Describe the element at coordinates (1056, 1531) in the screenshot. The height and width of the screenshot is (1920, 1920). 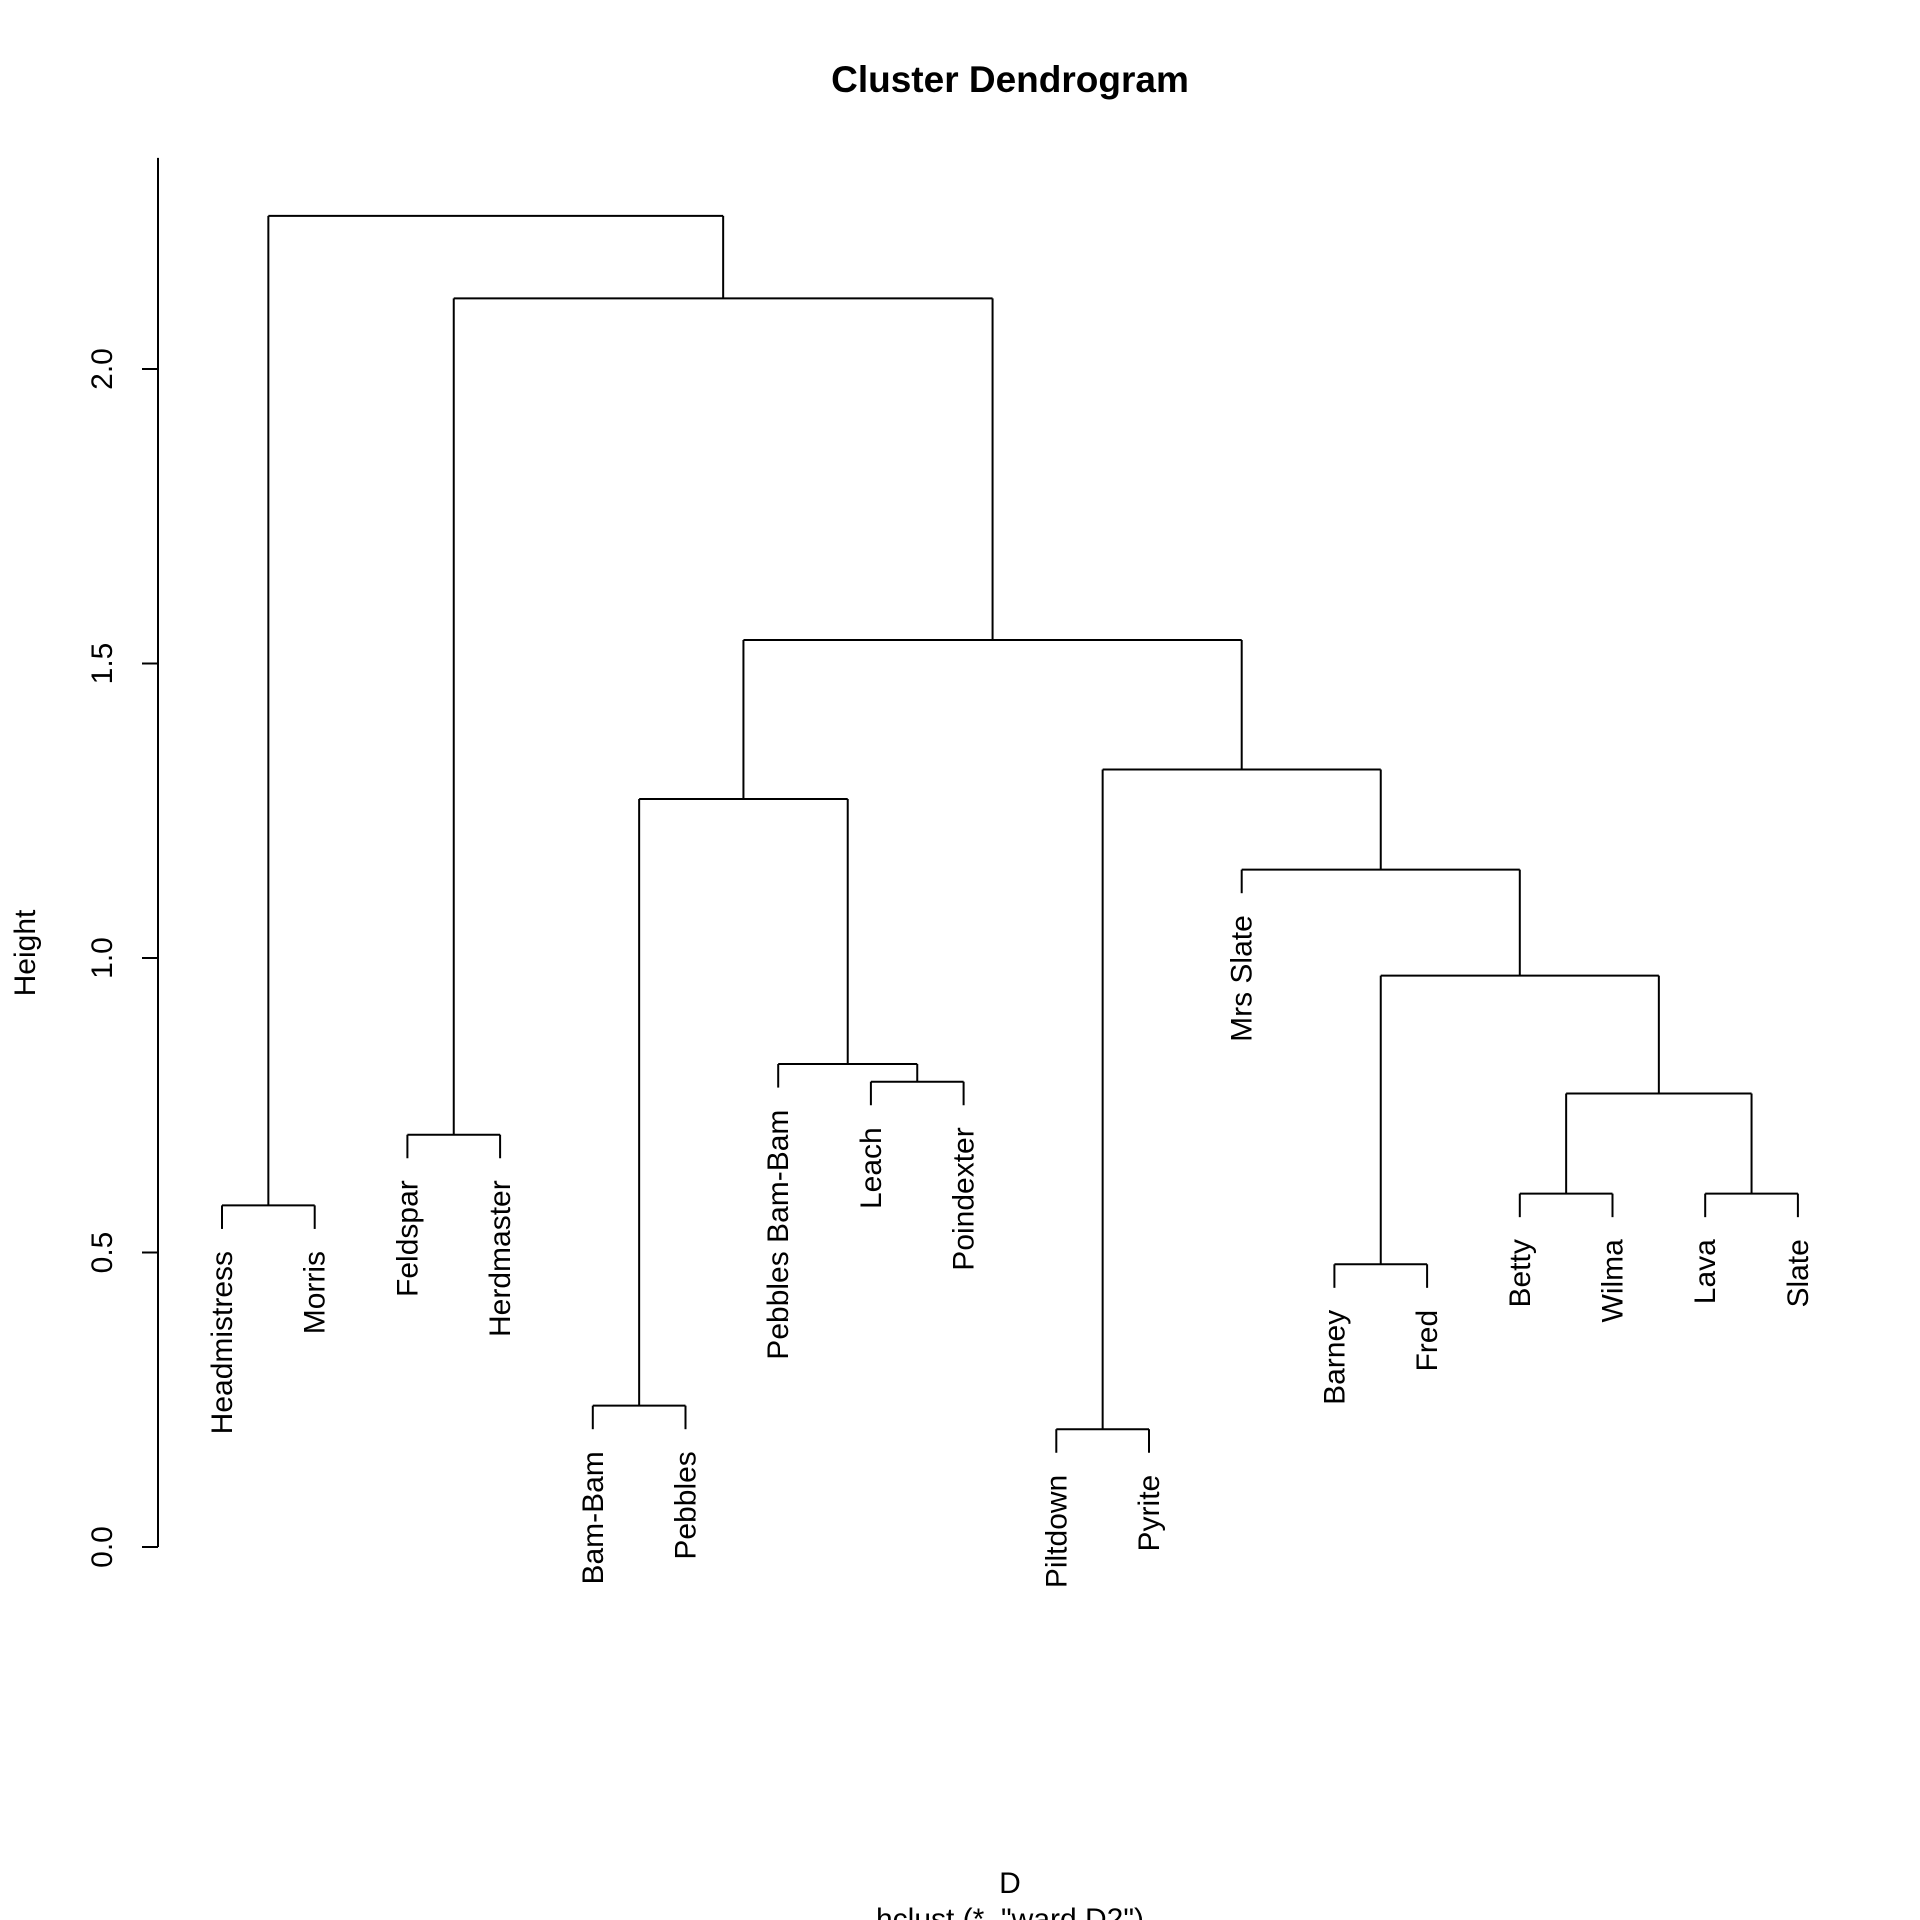
I see `leaf-label: Piltdown` at that location.